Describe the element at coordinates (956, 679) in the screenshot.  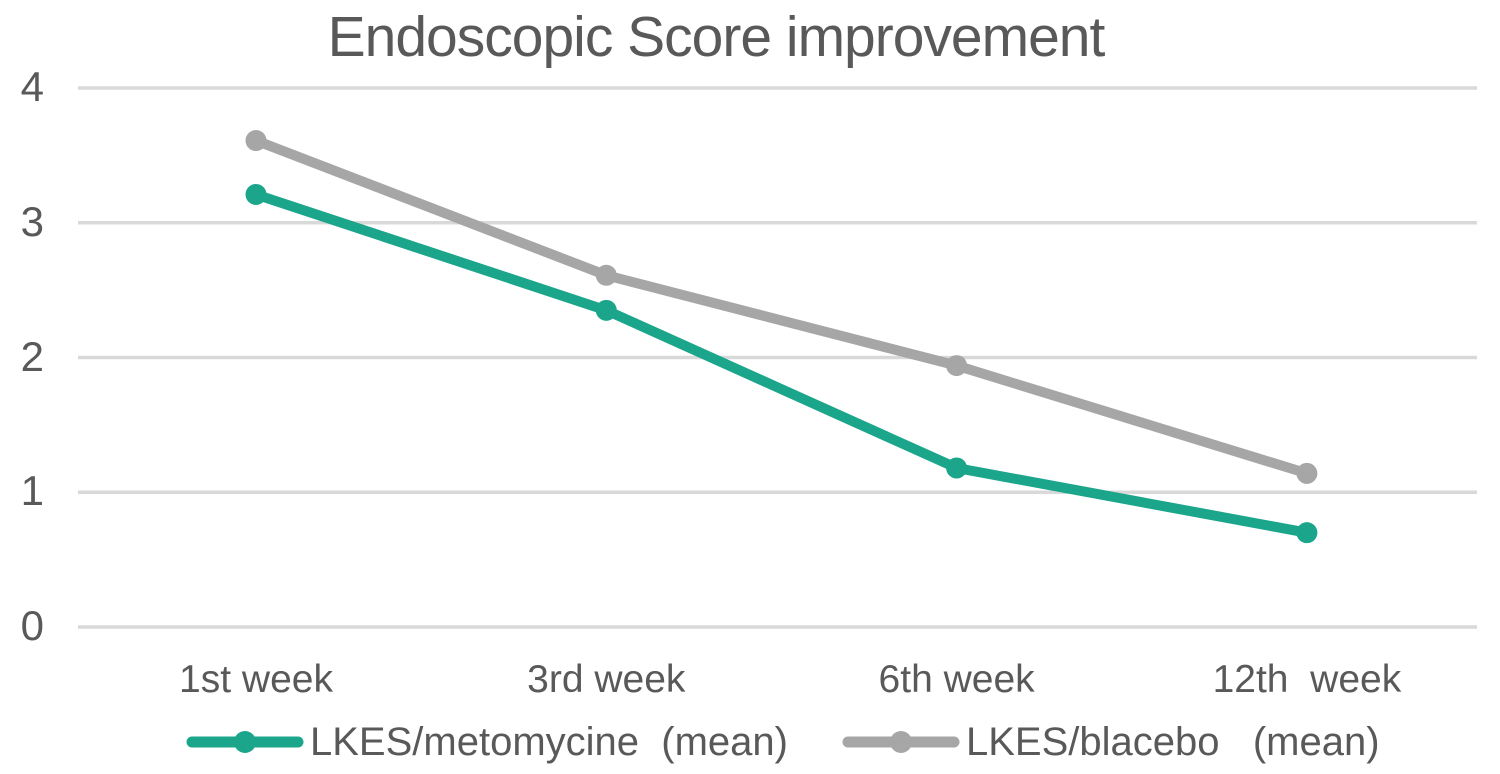
I see `x-tick-label-2: 6th week` at that location.